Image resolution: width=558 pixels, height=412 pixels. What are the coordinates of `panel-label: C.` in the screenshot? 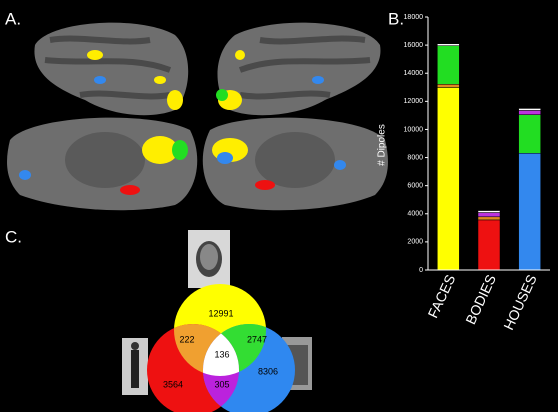 It's located at (13, 236).